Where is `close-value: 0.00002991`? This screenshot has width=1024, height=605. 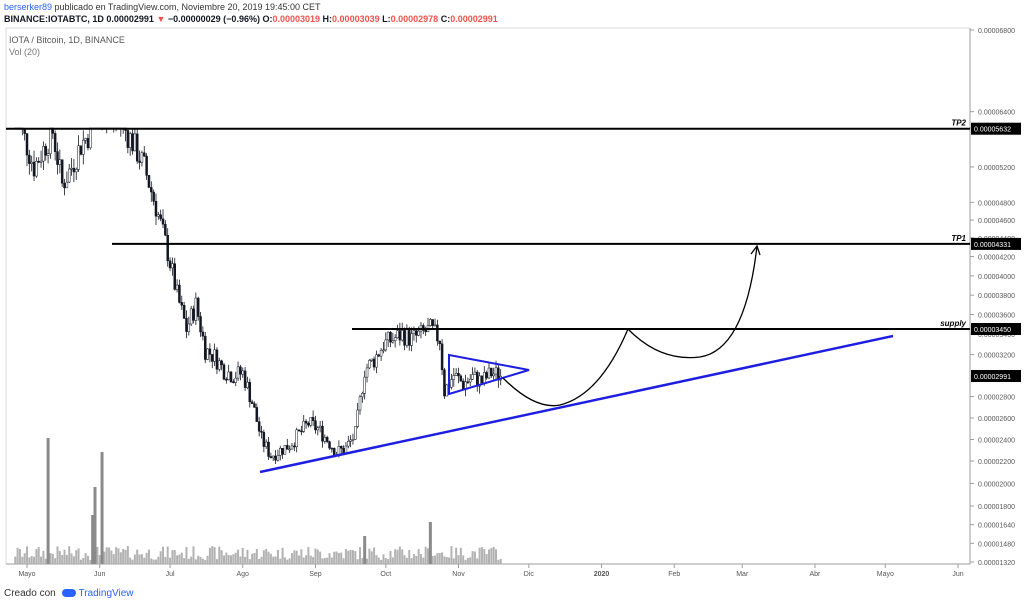 close-value: 0.00002991 is located at coordinates (474, 19).